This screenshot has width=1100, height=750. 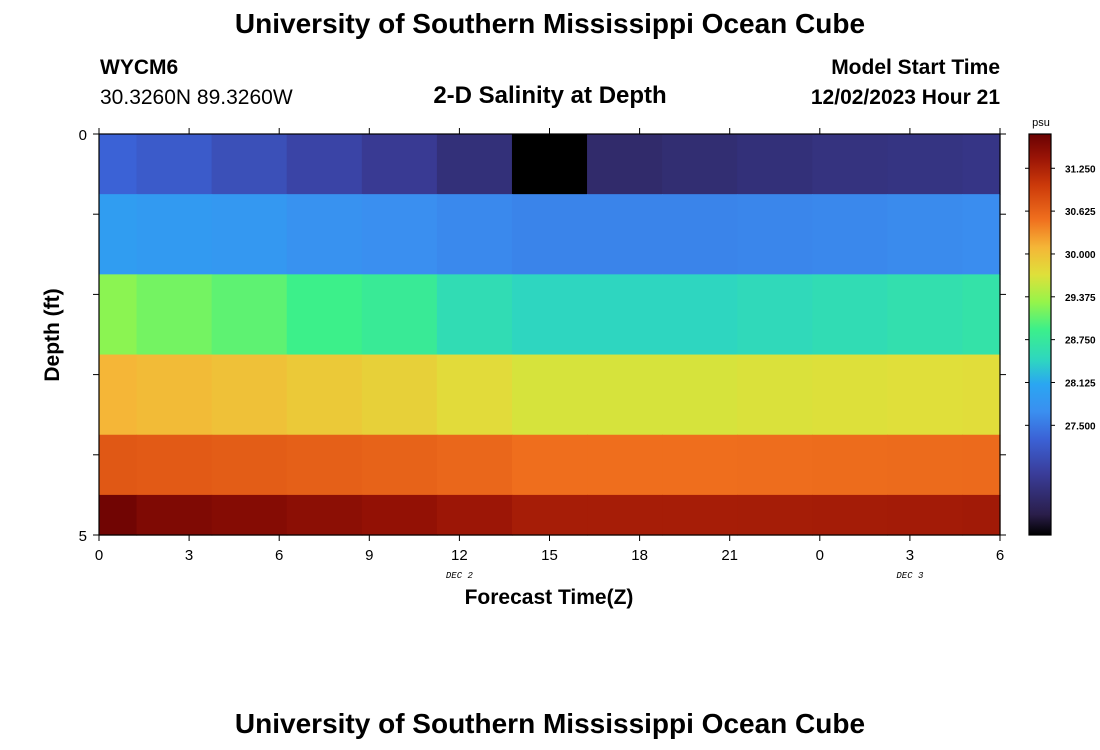 What do you see at coordinates (139, 67) in the screenshot?
I see `station-id: WYCM6` at bounding box center [139, 67].